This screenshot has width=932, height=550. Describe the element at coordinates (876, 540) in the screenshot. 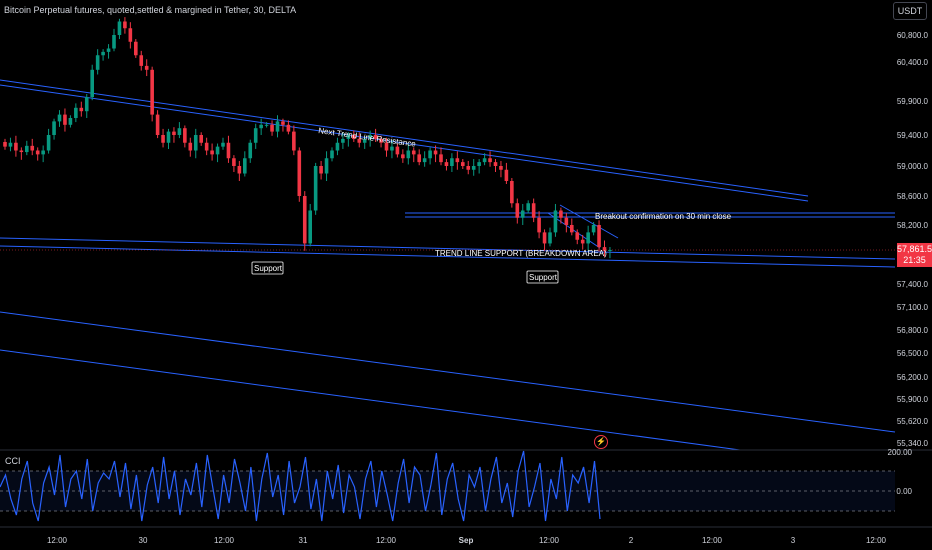

I see `time-axis-tick: 12:00` at that location.